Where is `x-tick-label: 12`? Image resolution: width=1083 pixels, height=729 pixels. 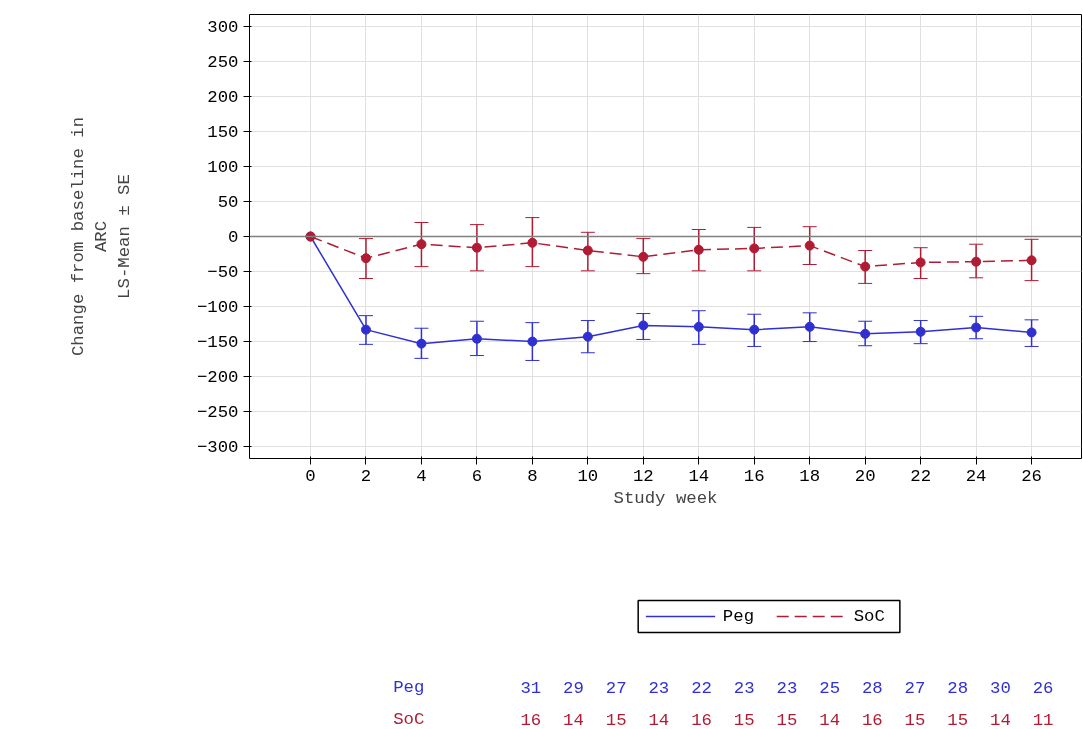
x-tick-label: 12 is located at coordinates (643, 476).